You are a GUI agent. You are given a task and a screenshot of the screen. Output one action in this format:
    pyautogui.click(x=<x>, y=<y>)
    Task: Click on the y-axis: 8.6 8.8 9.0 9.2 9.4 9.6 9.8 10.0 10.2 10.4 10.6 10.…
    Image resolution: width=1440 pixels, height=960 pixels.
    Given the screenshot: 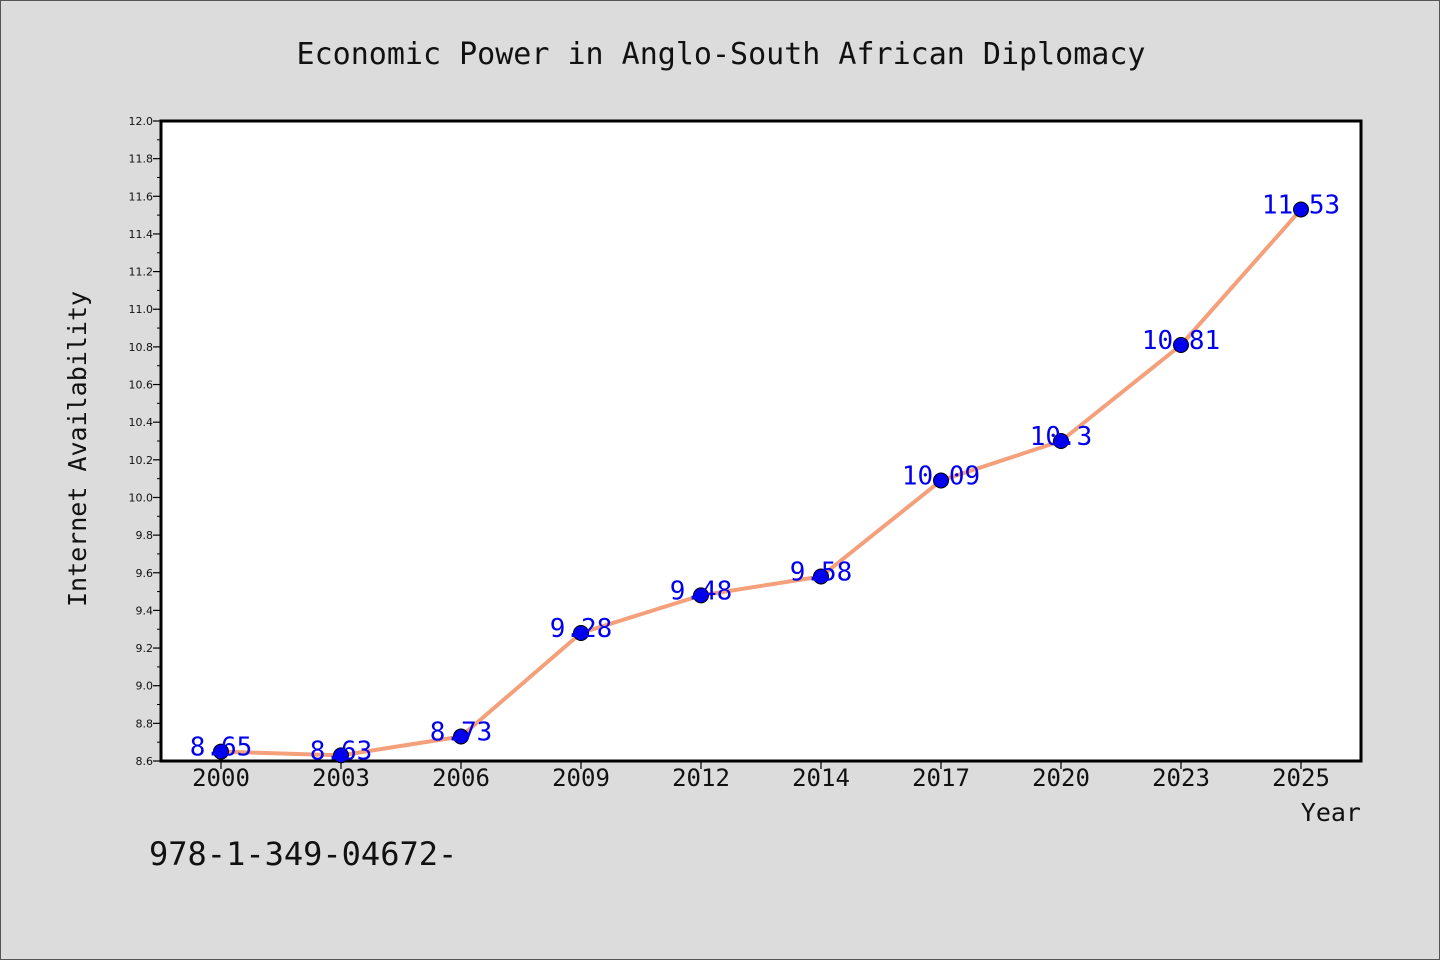 What is the action you would take?
    pyautogui.click(x=145, y=441)
    